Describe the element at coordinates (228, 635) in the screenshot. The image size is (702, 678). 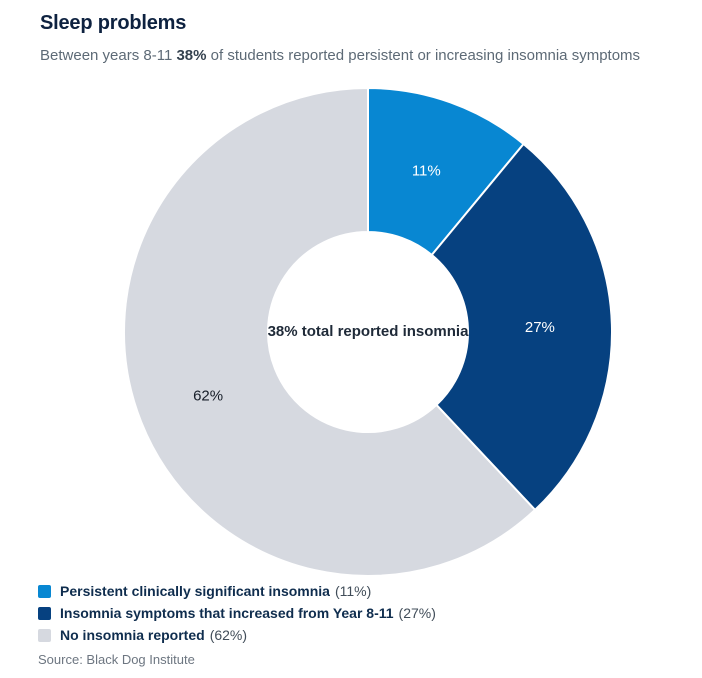
I see `legend-pct: (62%)` at that location.